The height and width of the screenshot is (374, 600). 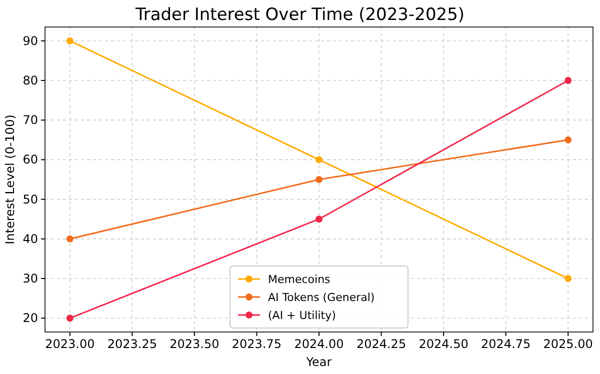 I want to click on x-tick-label: 2023.75, so click(x=257, y=344).